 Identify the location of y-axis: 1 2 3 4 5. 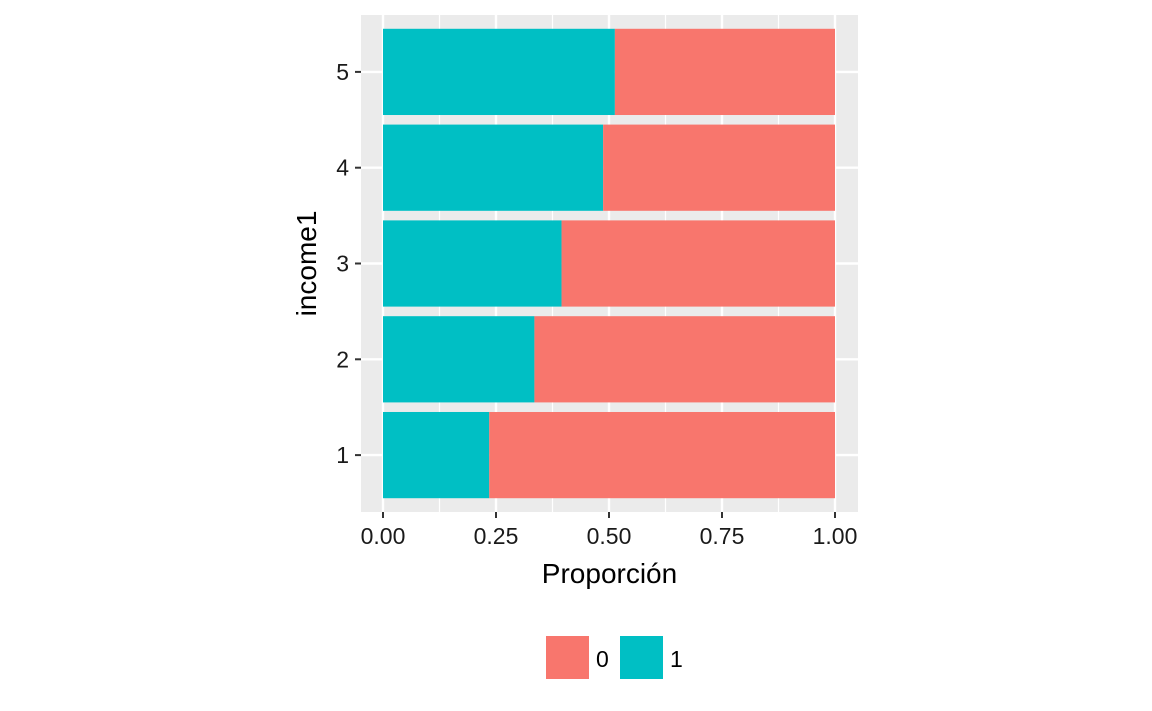
(348, 263).